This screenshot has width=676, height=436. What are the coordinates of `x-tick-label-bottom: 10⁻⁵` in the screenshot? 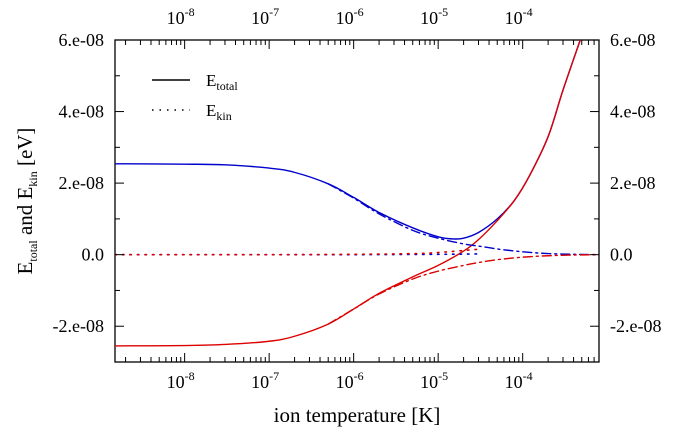 It's located at (434, 380).